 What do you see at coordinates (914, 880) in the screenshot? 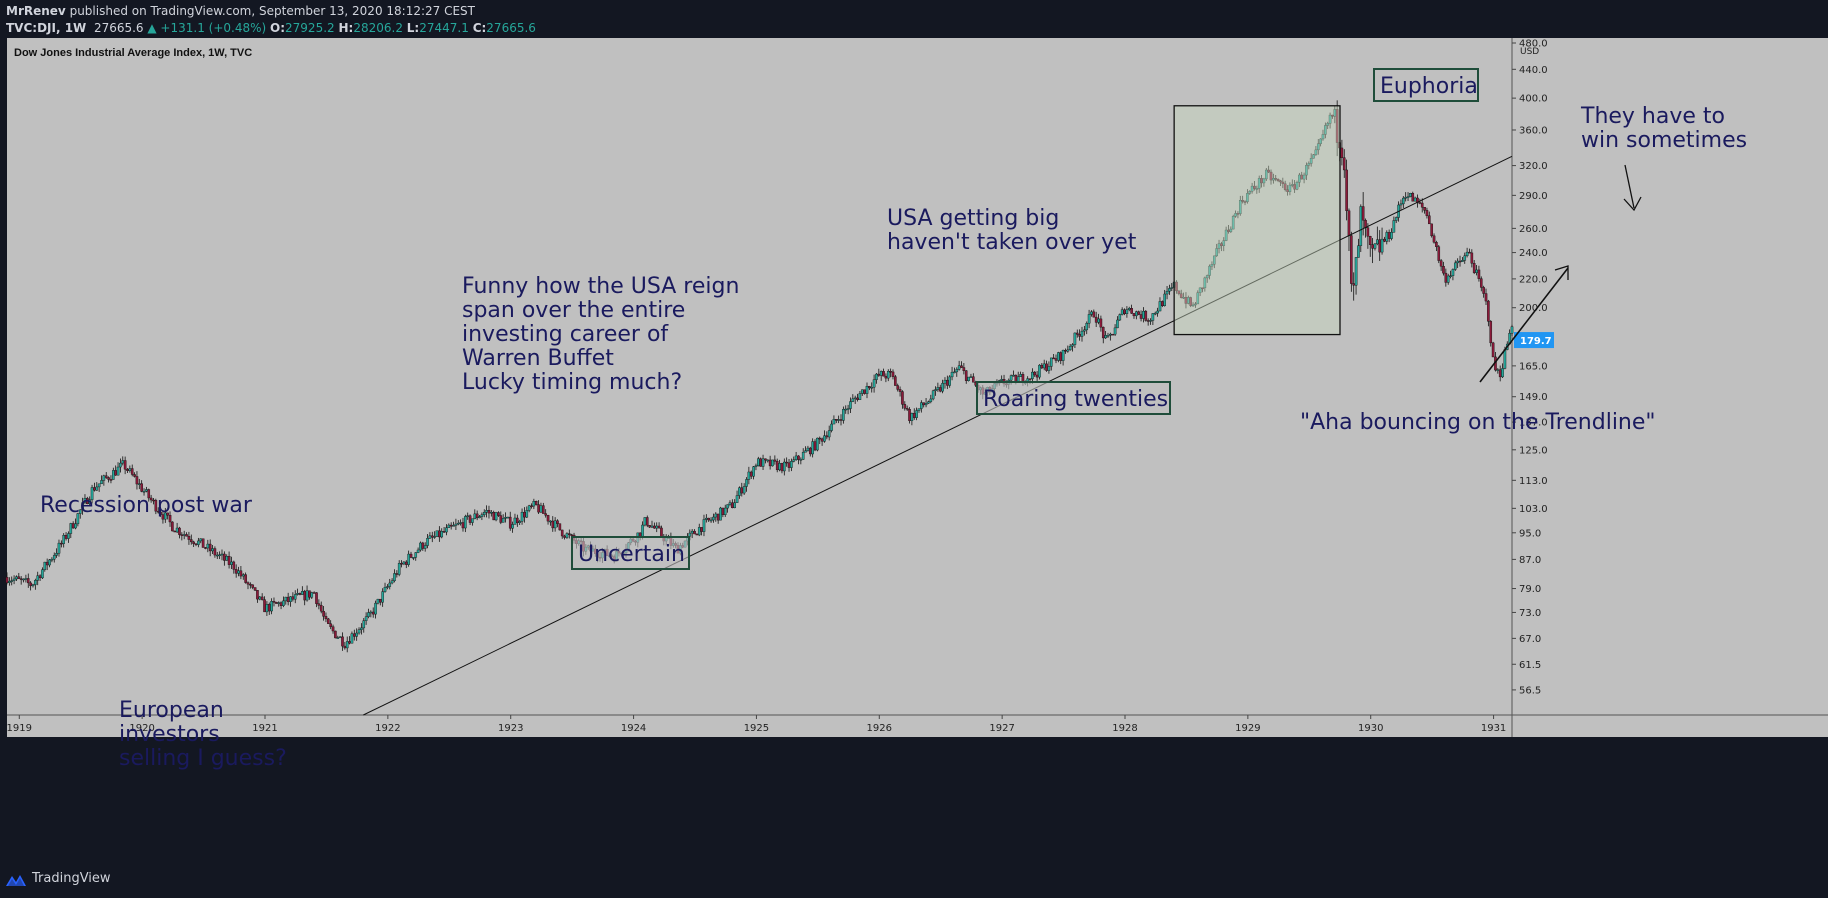
I see `chart-footer: TradingView` at bounding box center [914, 880].